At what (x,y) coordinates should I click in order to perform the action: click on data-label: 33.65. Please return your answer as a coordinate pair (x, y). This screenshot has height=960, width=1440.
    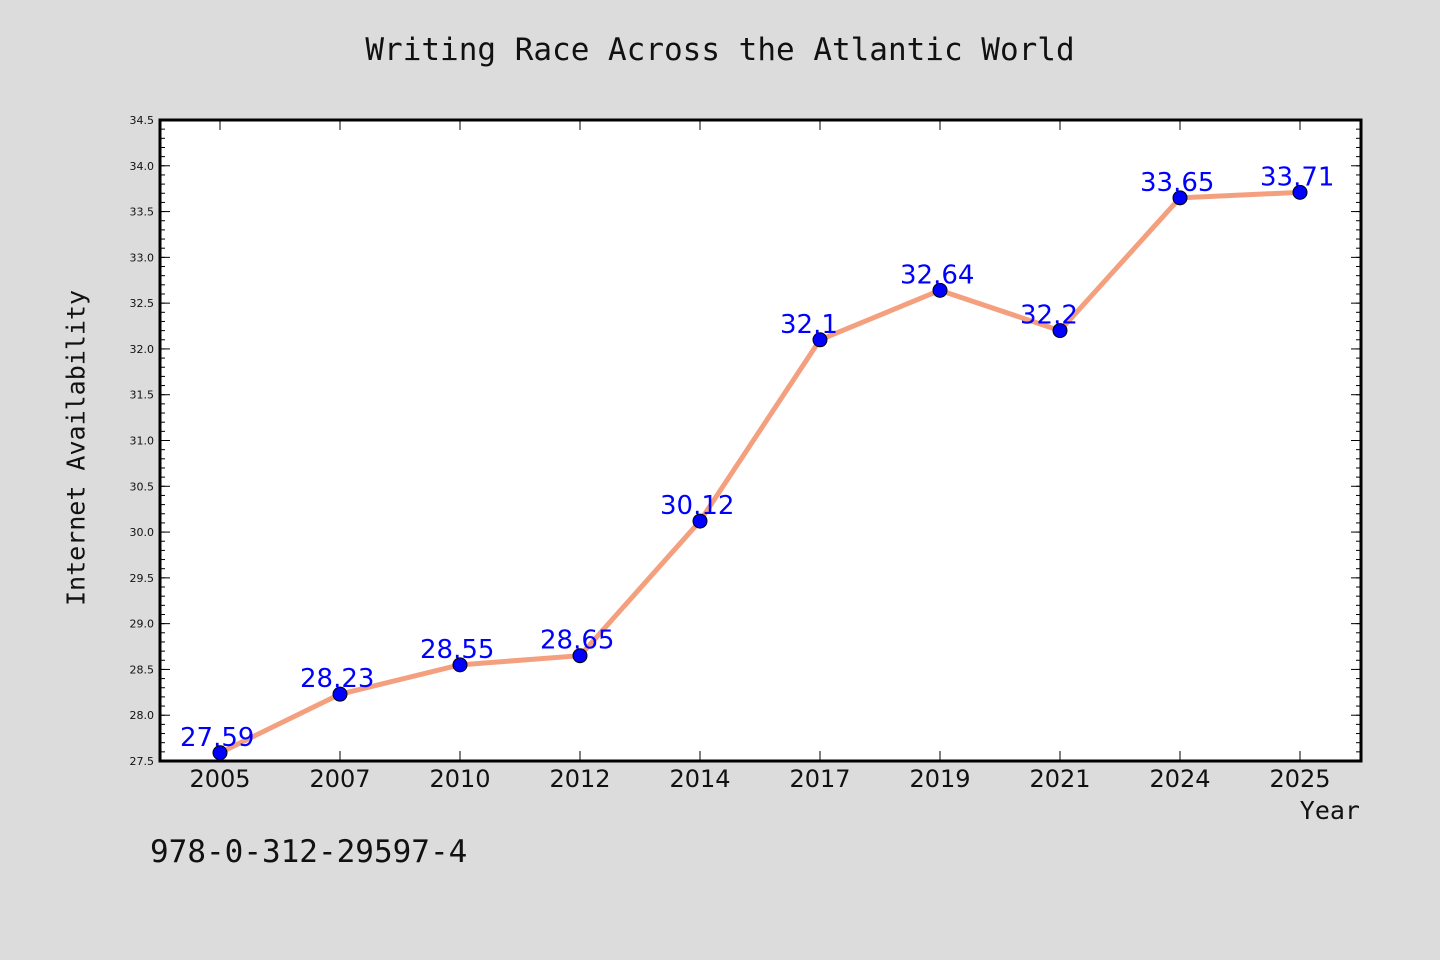
    Looking at the image, I should click on (1177, 183).